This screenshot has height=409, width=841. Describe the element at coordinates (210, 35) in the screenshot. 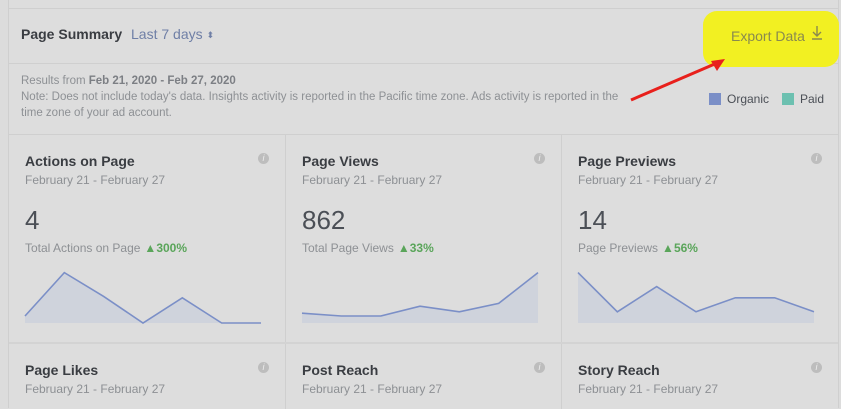

I see `sort-caret-icon: ⬍` at that location.